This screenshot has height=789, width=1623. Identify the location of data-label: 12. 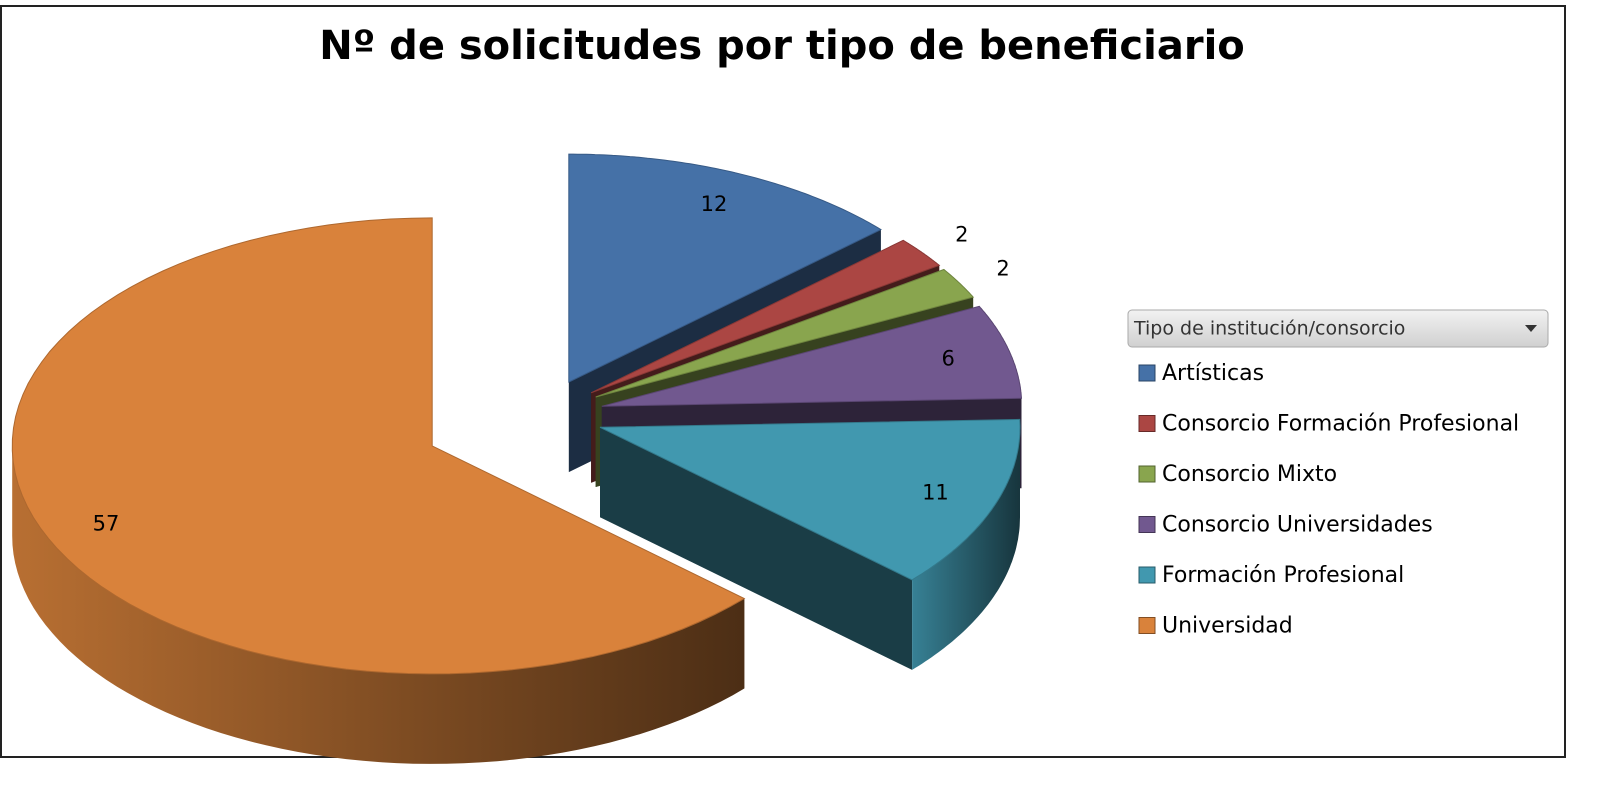
(714, 204).